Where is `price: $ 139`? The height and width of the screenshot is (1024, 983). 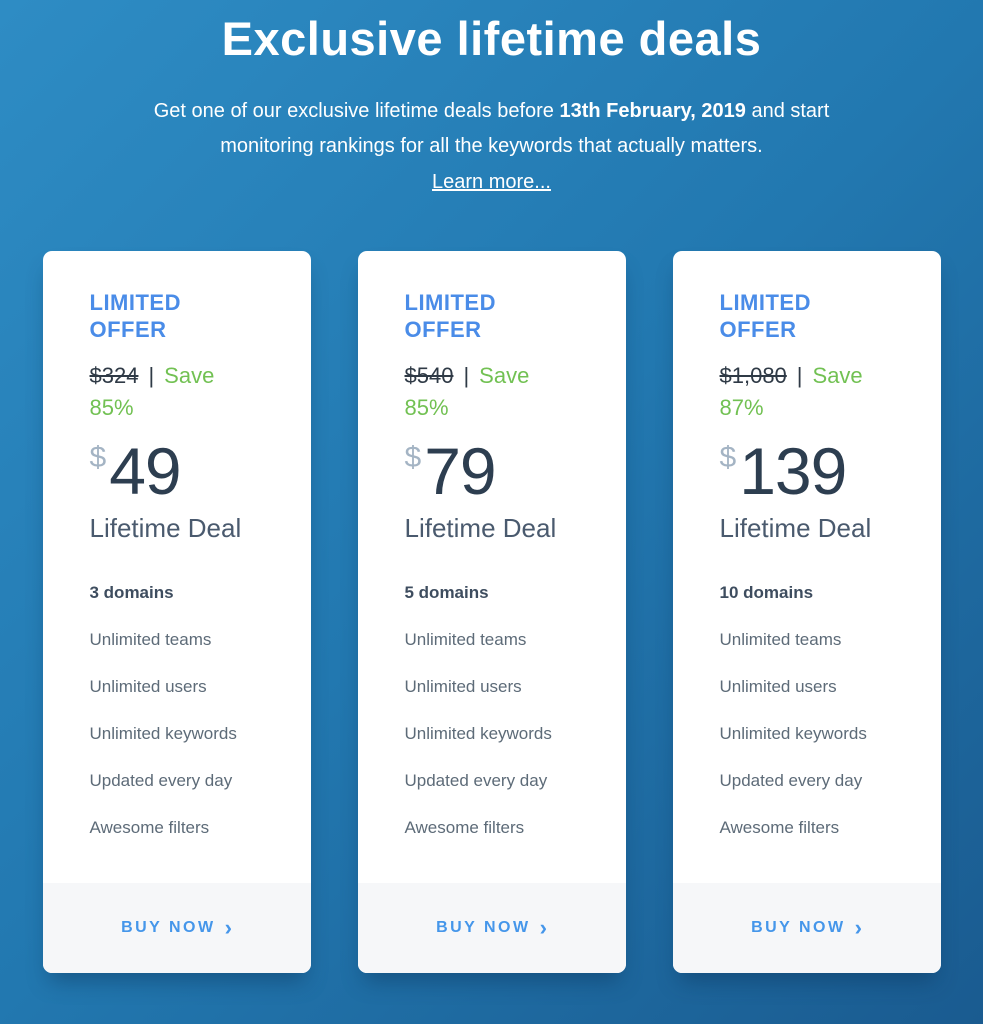
price: $ 139 is located at coordinates (818, 471).